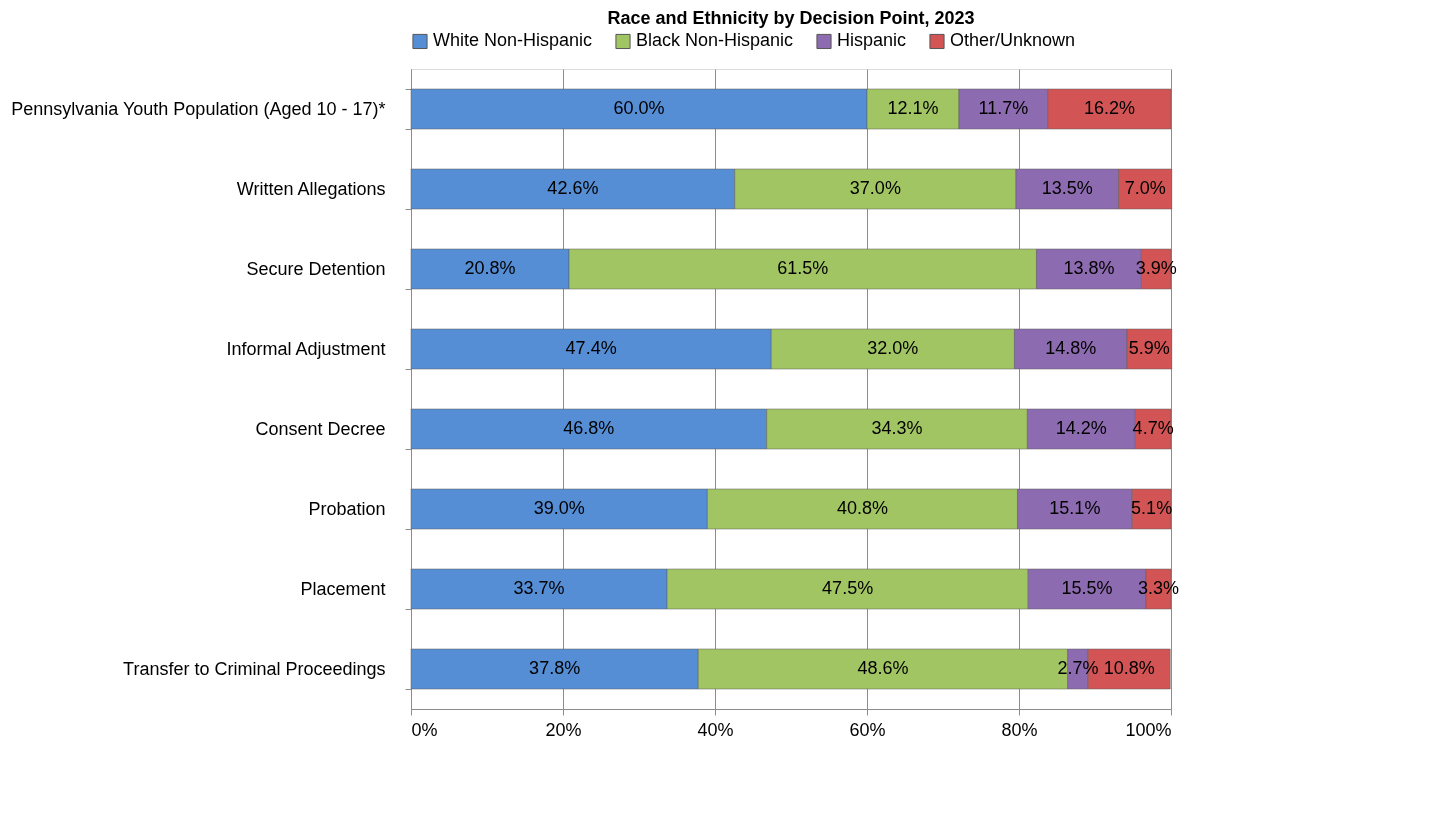  What do you see at coordinates (1071, 348) in the screenshot?
I see `data-label: 14.8%` at bounding box center [1071, 348].